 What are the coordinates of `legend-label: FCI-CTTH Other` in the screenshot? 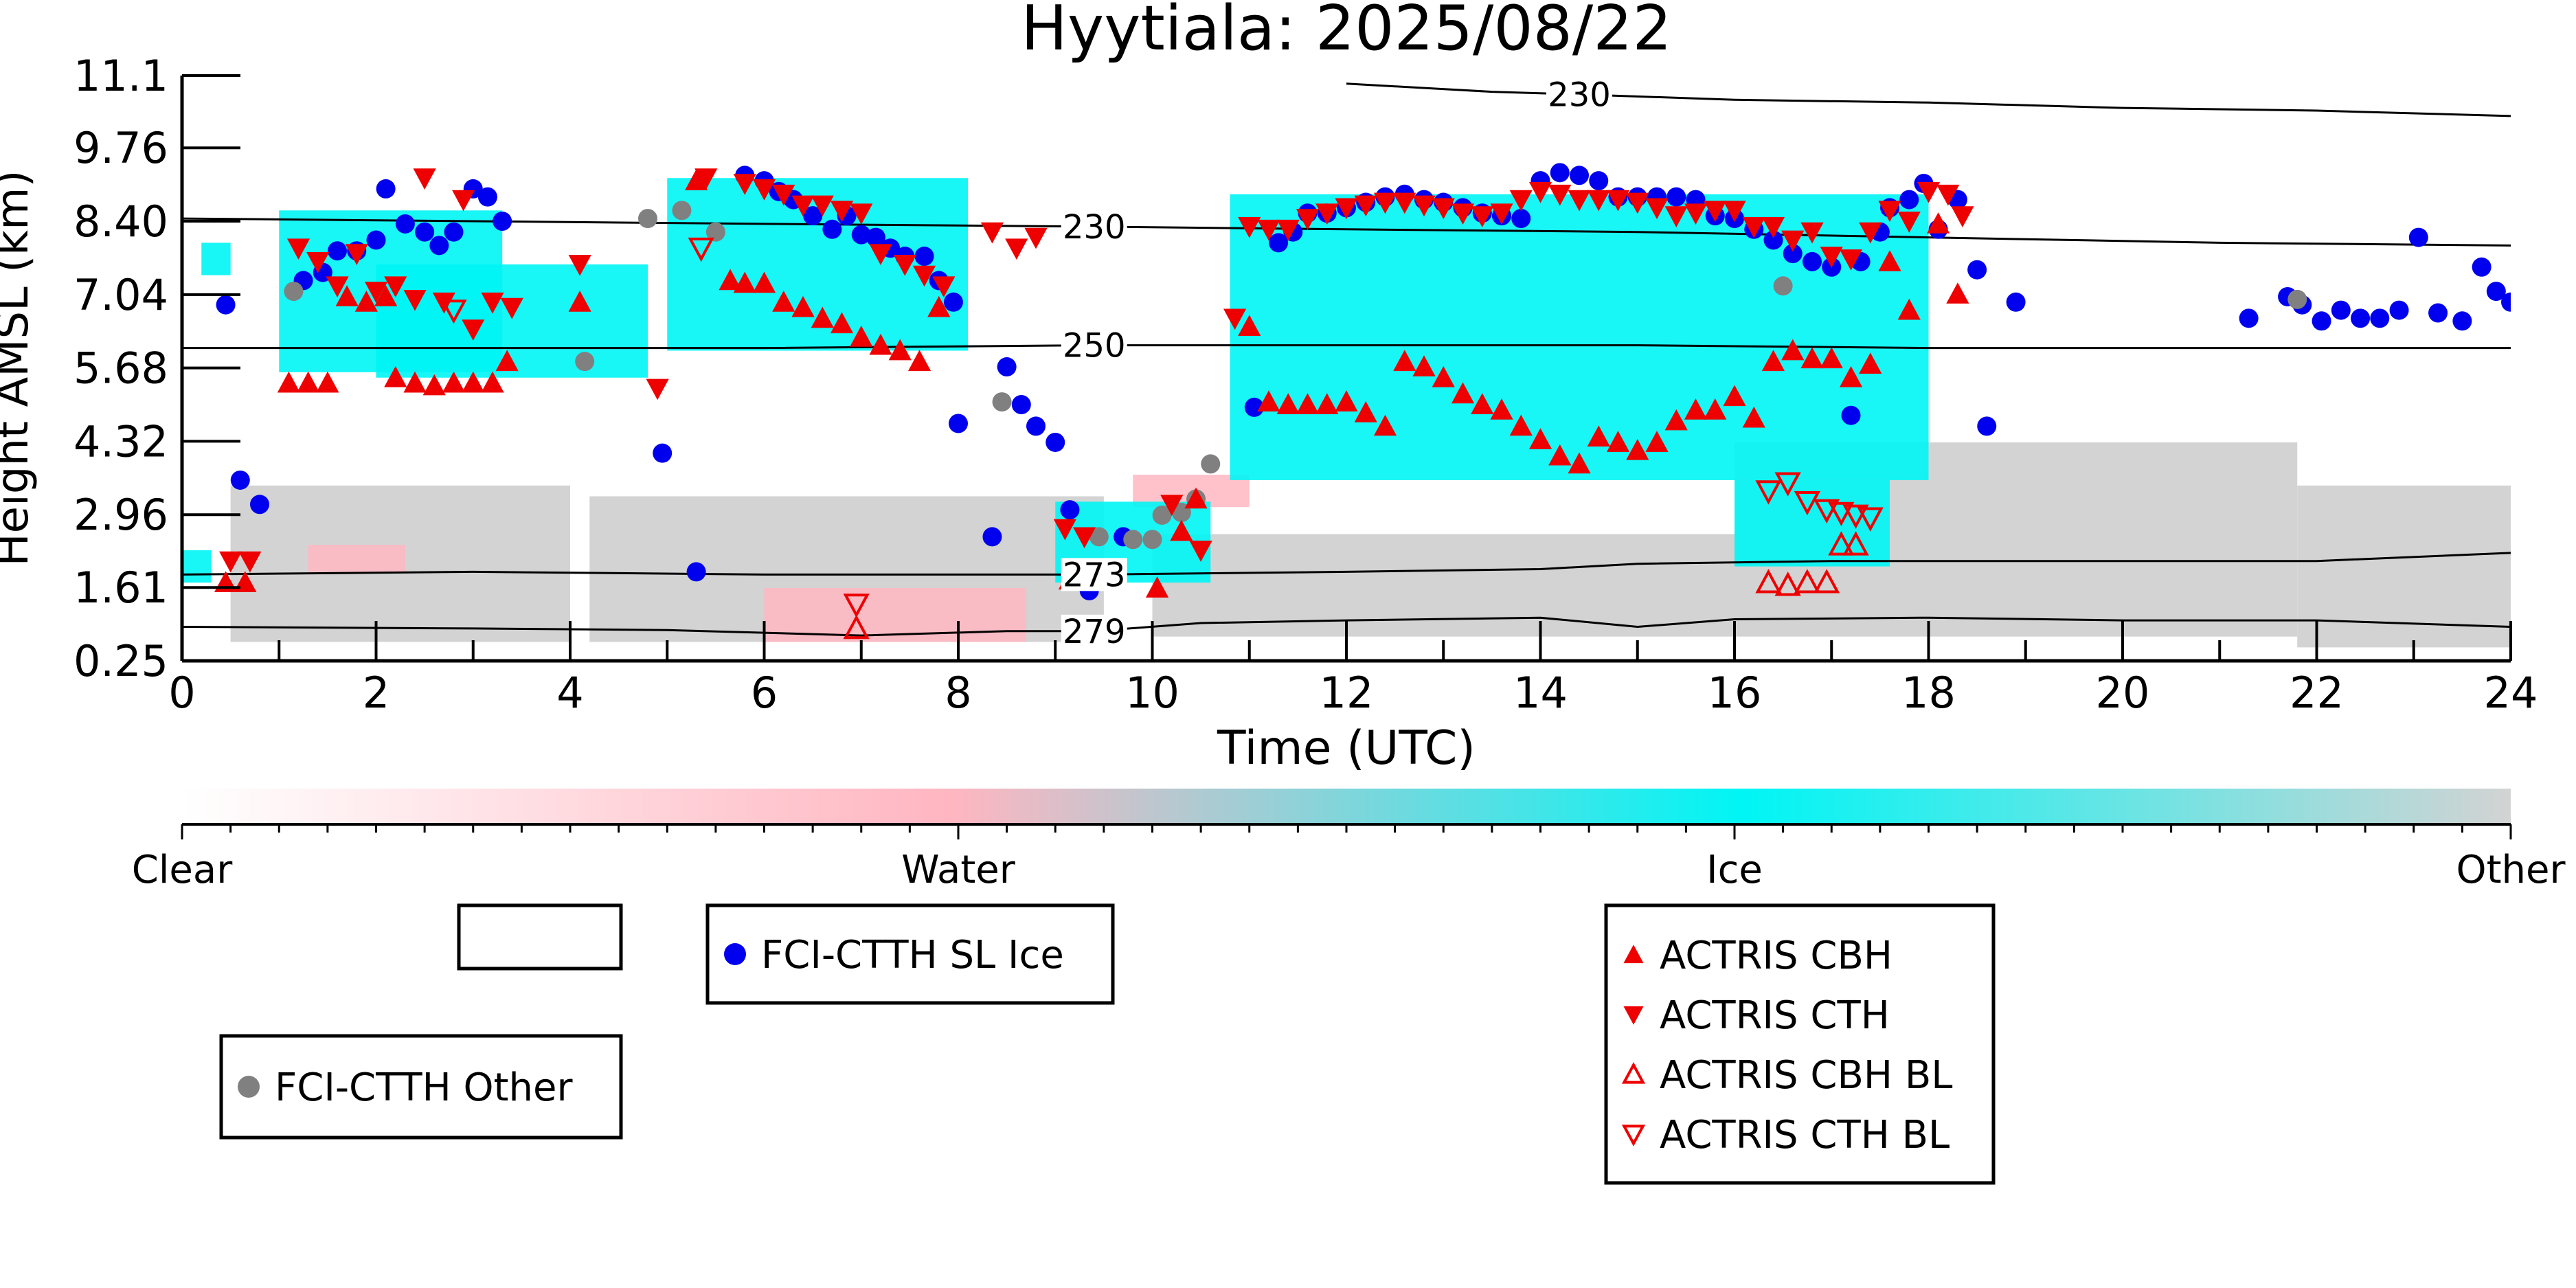 It's located at (424, 1087).